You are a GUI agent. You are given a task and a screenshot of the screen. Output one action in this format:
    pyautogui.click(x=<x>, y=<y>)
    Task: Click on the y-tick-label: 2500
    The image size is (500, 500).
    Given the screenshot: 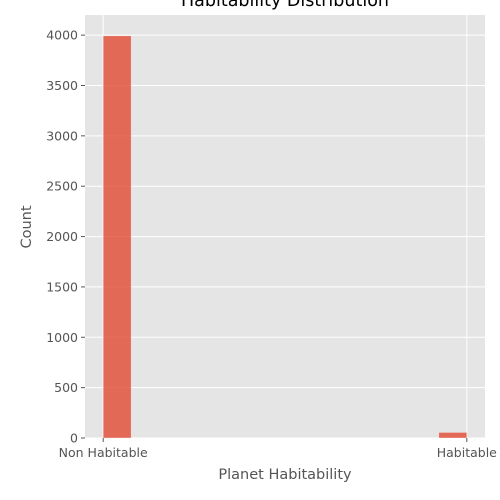 What is the action you would take?
    pyautogui.click(x=62, y=186)
    